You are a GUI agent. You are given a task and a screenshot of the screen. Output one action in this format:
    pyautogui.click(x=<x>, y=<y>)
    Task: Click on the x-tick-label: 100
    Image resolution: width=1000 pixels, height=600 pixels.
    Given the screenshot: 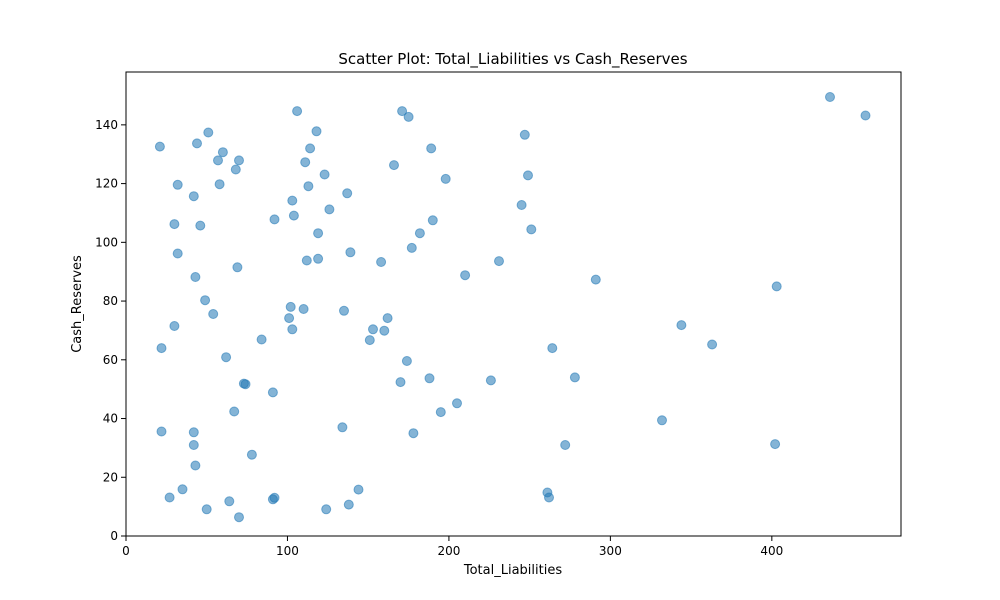 What is the action you would take?
    pyautogui.click(x=287, y=551)
    